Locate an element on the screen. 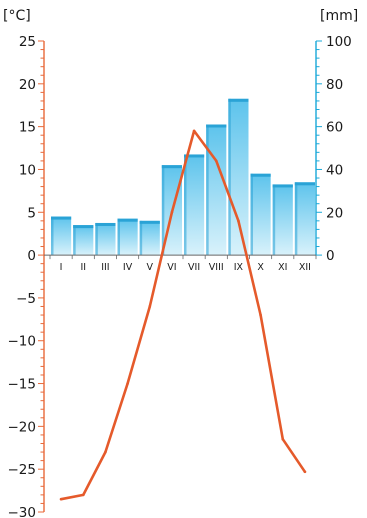 The height and width of the screenshot is (518, 367). left-temperature-axis: 25 20 15 10 5 0 −5 −10 −15 −20 −25 −30 is located at coordinates (26, 276).